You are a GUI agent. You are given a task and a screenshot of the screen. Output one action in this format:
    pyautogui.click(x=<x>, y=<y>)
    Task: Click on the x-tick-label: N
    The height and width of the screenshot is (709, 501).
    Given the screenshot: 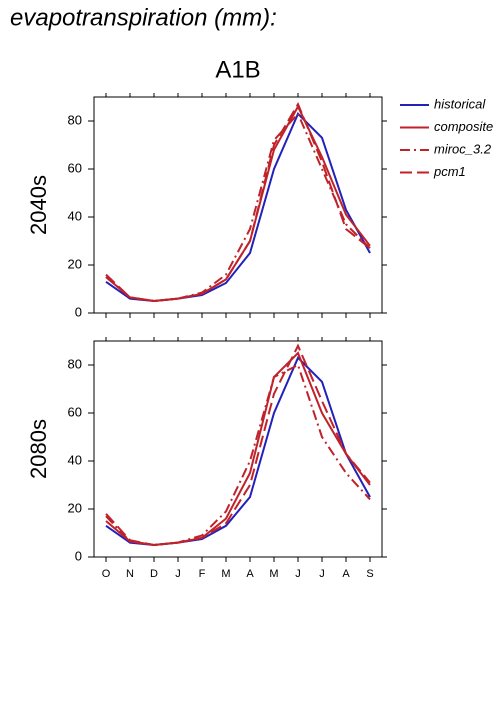 What is the action you would take?
    pyautogui.click(x=130, y=574)
    